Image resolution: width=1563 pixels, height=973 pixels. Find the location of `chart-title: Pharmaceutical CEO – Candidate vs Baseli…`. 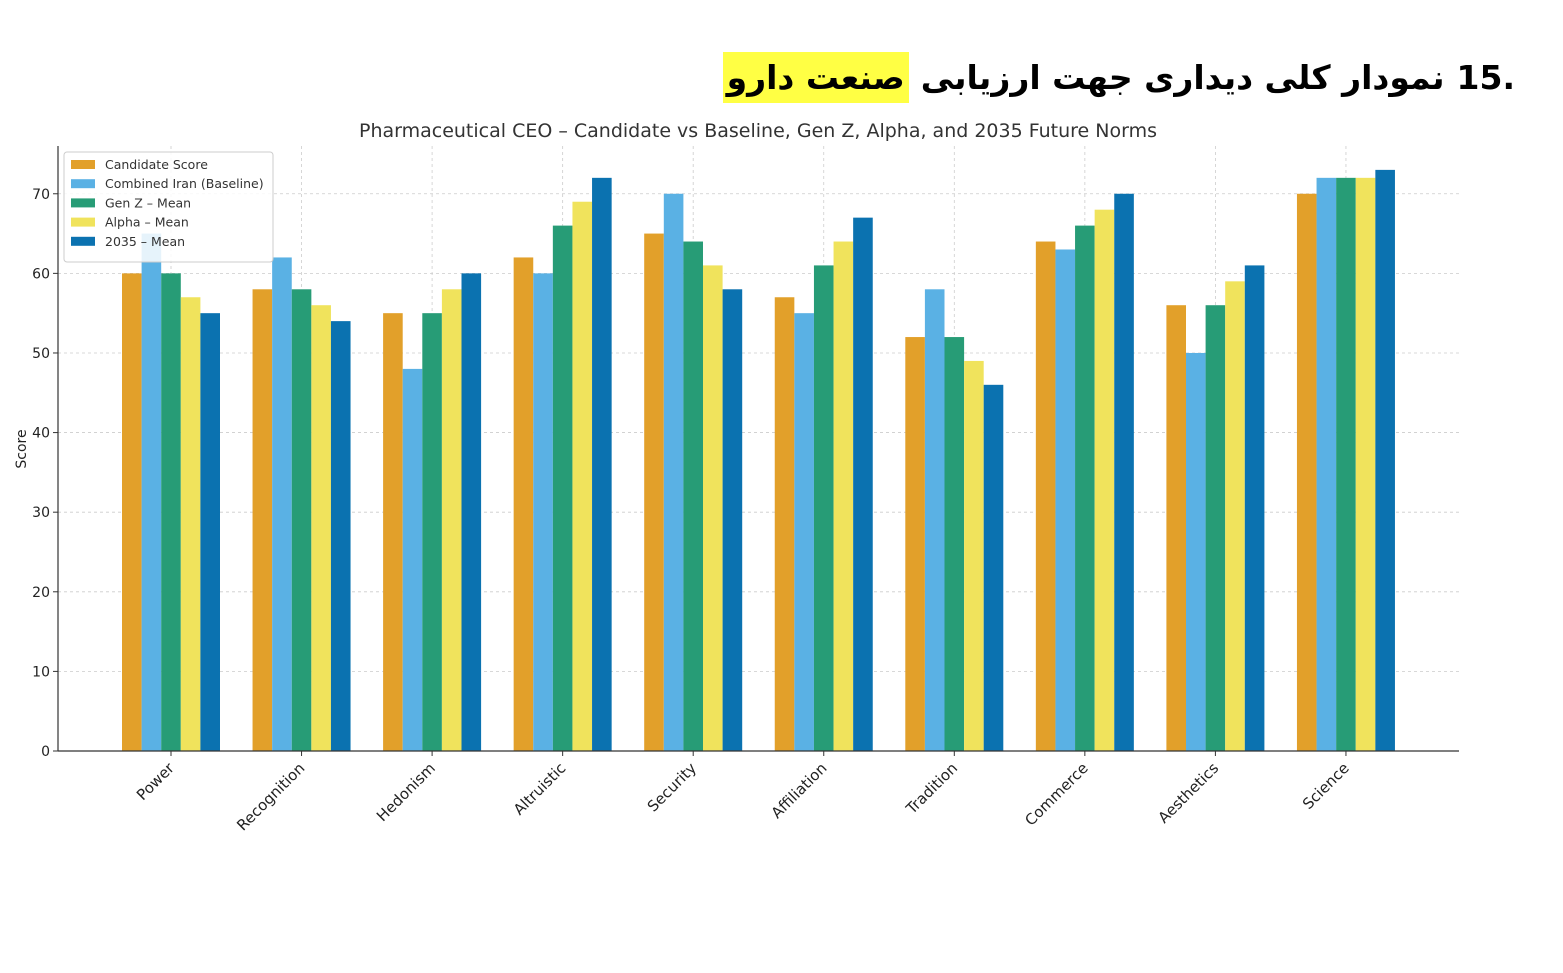

chart-title: Pharmaceutical CEO – Candidate vs Baseli… is located at coordinates (758, 131).